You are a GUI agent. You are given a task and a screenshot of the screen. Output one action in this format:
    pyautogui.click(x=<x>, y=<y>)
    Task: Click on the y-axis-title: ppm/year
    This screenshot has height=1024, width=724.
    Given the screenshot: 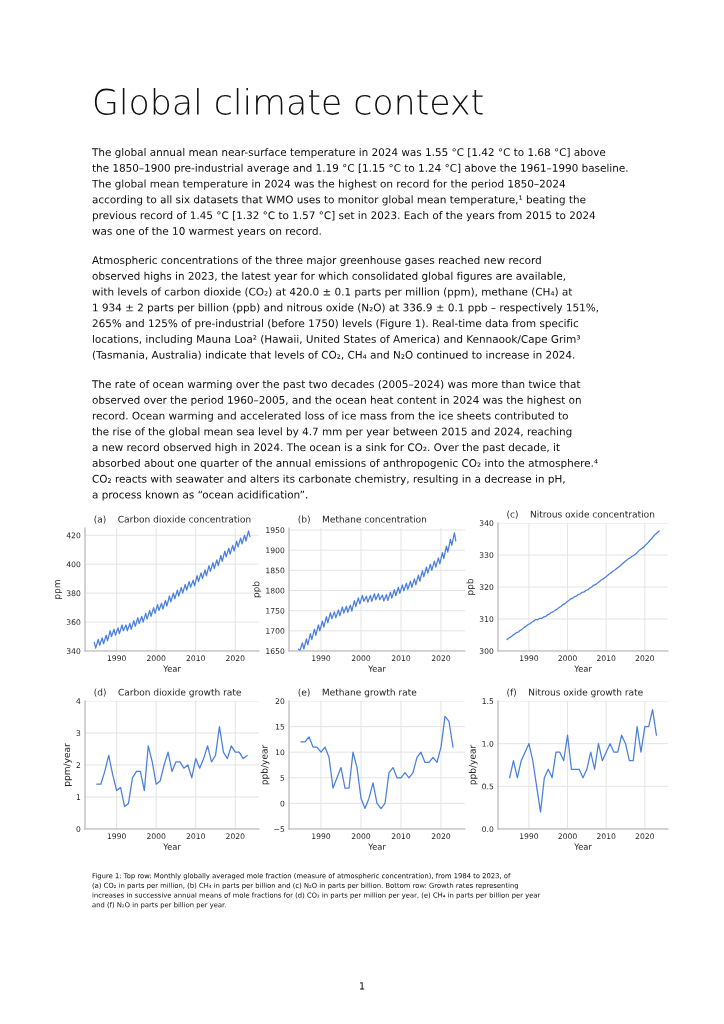 What is the action you would take?
    pyautogui.click(x=67, y=764)
    